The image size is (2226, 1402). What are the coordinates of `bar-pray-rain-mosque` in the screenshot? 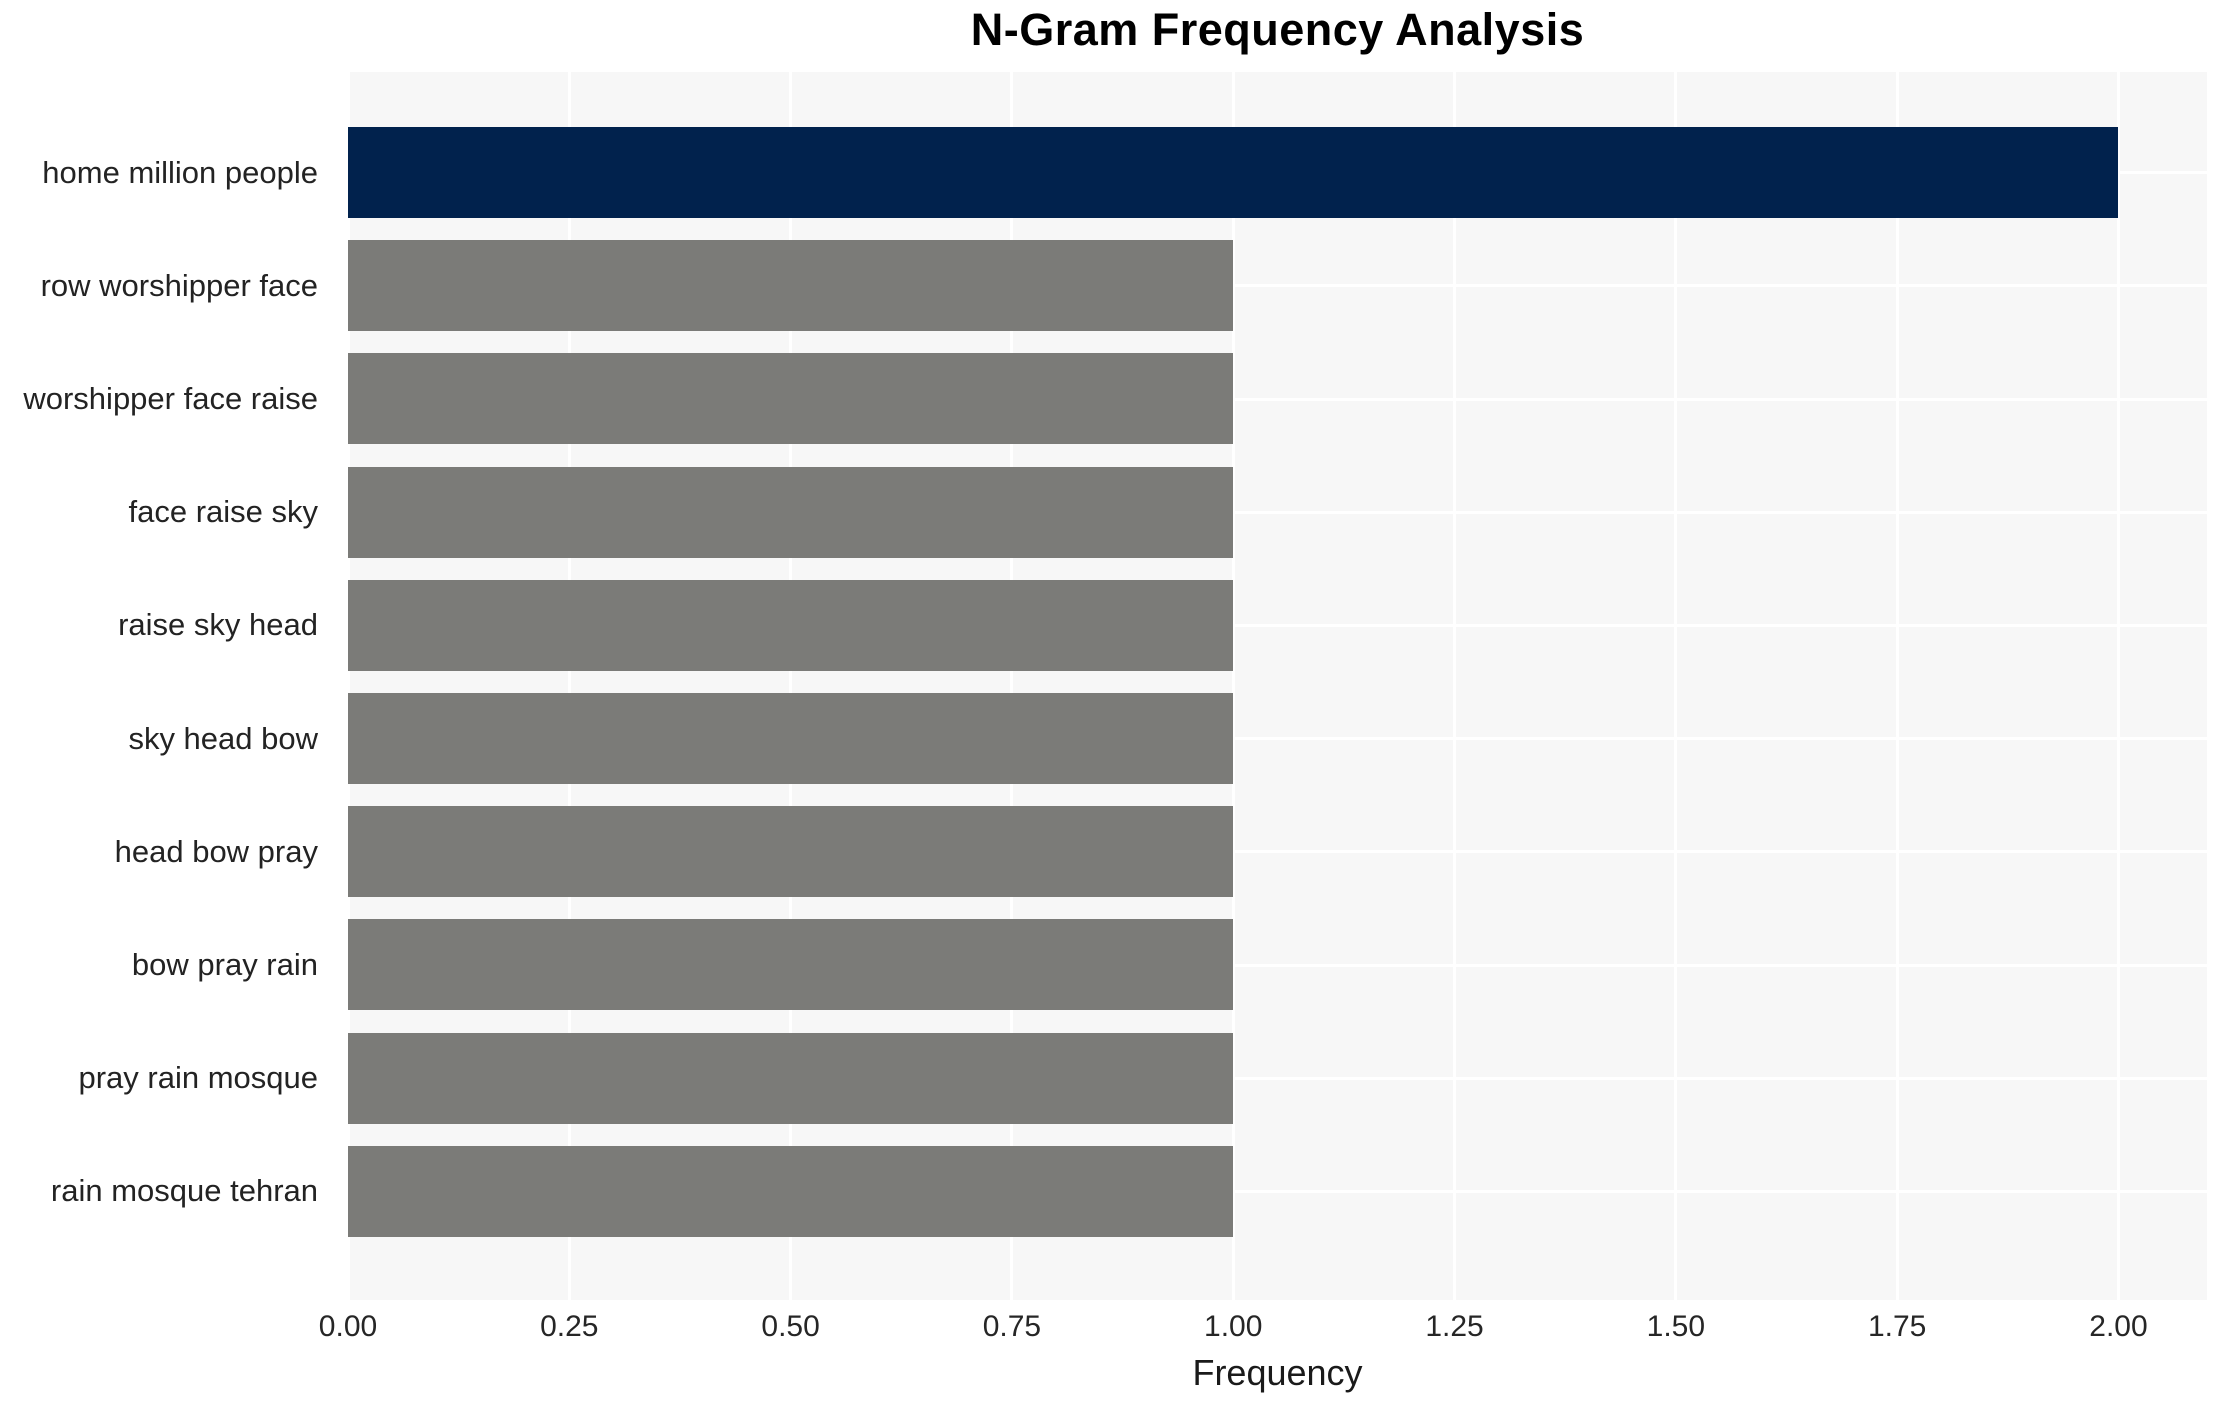 It's located at (791, 1078).